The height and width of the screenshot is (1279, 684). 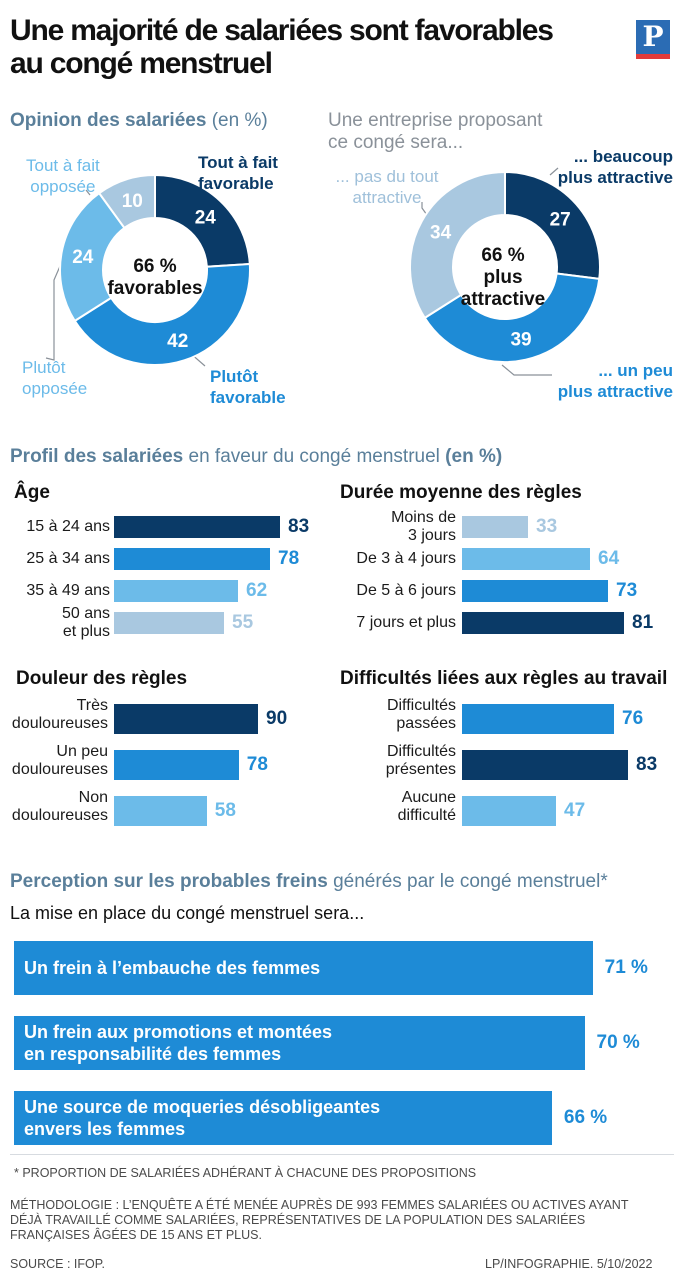 I want to click on methodology-line-3: FRANÇAISES ÂGÉES DE 15 ANS ET PLUS., so click(x=136, y=1235).